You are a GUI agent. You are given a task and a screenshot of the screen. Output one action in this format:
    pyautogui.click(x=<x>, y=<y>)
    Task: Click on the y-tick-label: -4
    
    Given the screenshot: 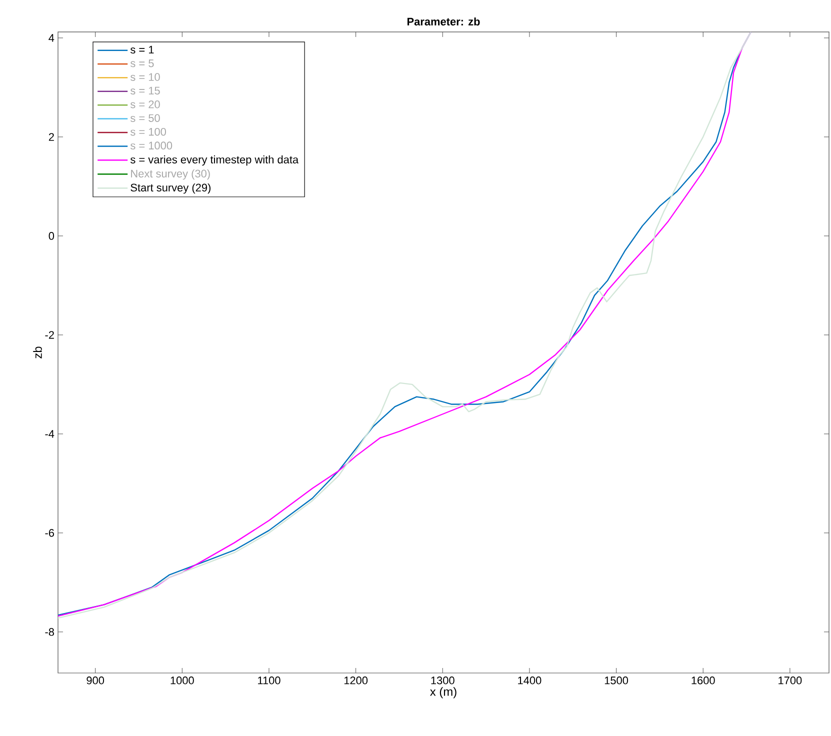 What is the action you would take?
    pyautogui.click(x=49, y=434)
    